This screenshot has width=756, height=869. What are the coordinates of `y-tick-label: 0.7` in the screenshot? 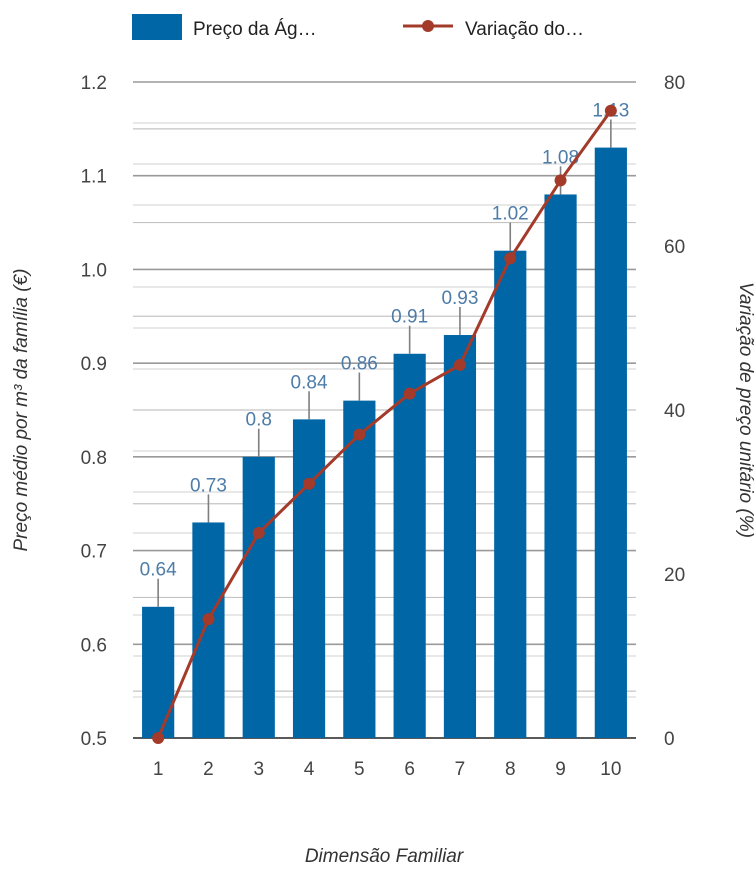 It's located at (94, 552).